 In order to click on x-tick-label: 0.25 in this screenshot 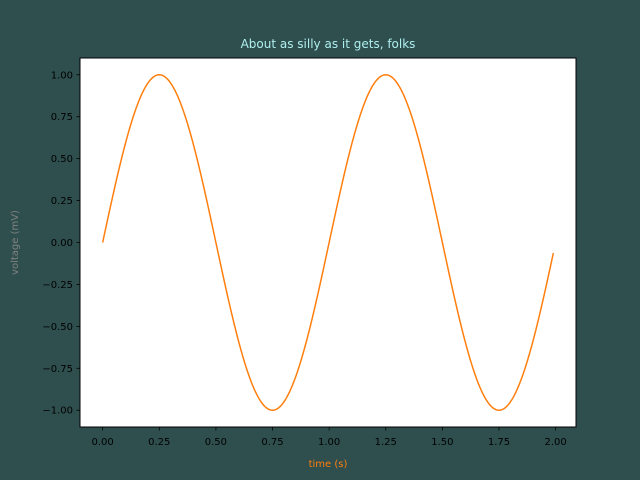, I will do `click(159, 442)`.